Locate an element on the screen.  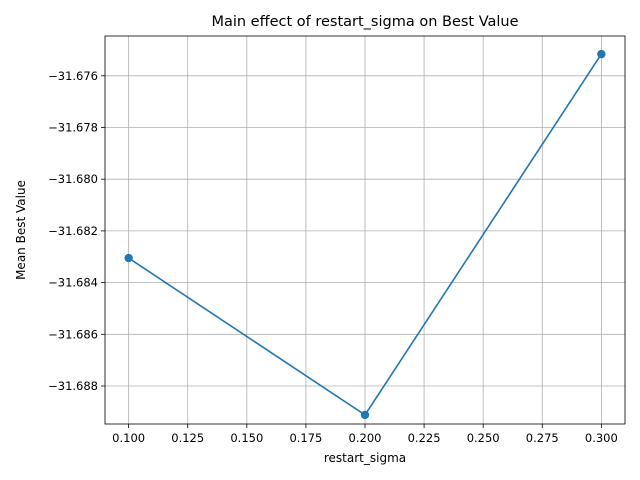
x-tick-label: 0.150 is located at coordinates (246, 438).